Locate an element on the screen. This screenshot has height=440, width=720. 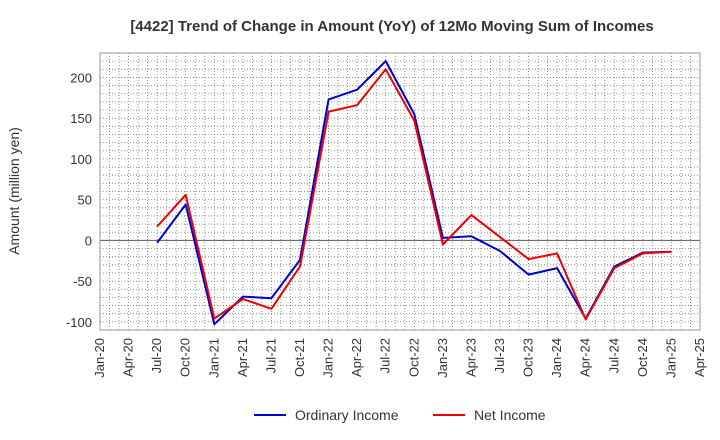
y-tick-labels: 200 150 100 50 0 -50 -100 is located at coordinates (79, 199).